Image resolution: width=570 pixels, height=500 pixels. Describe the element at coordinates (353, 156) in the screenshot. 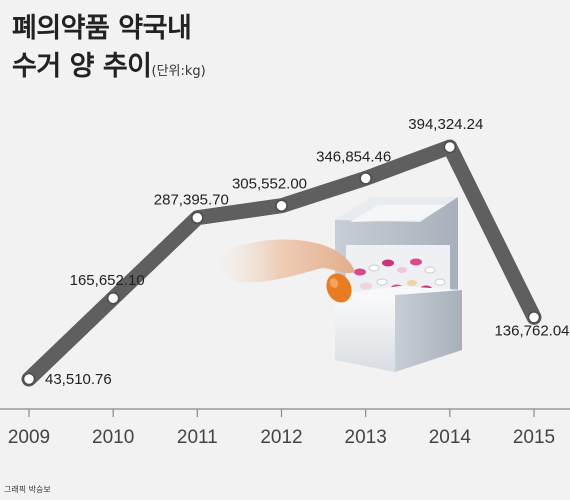

I see `data-label-2013: 346,854.46` at that location.